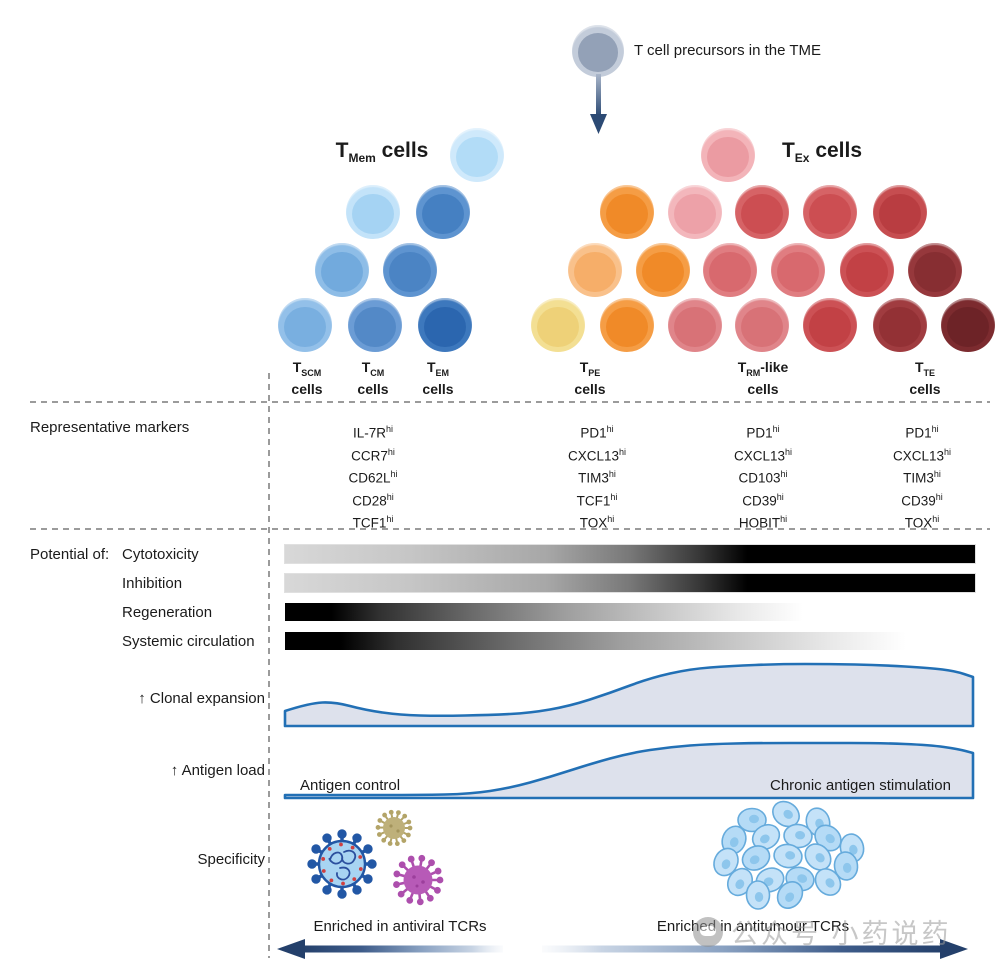  What do you see at coordinates (373, 455) in the screenshot?
I see `marker-item: CCR7hi` at bounding box center [373, 455].